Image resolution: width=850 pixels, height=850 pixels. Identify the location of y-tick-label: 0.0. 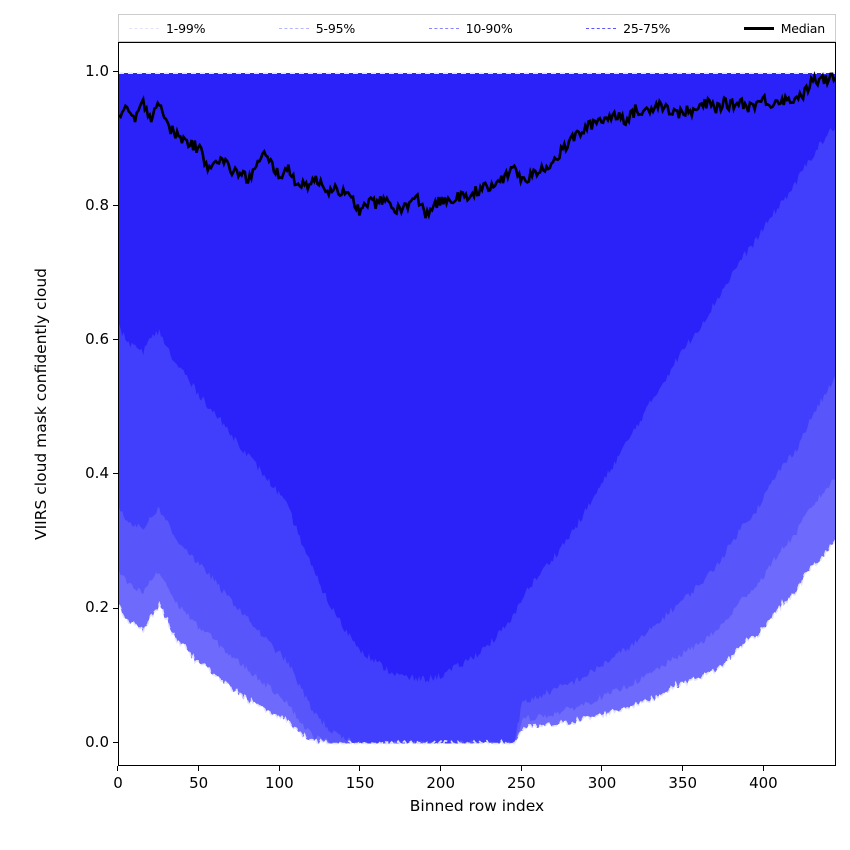
(97, 741).